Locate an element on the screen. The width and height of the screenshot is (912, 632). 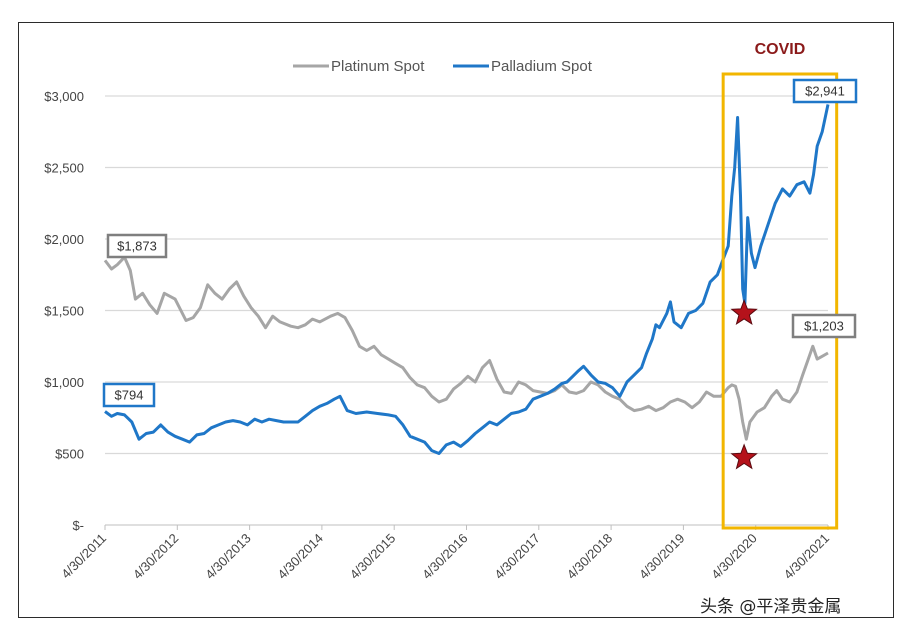
covid-highlight-box is located at coordinates (780, 301).